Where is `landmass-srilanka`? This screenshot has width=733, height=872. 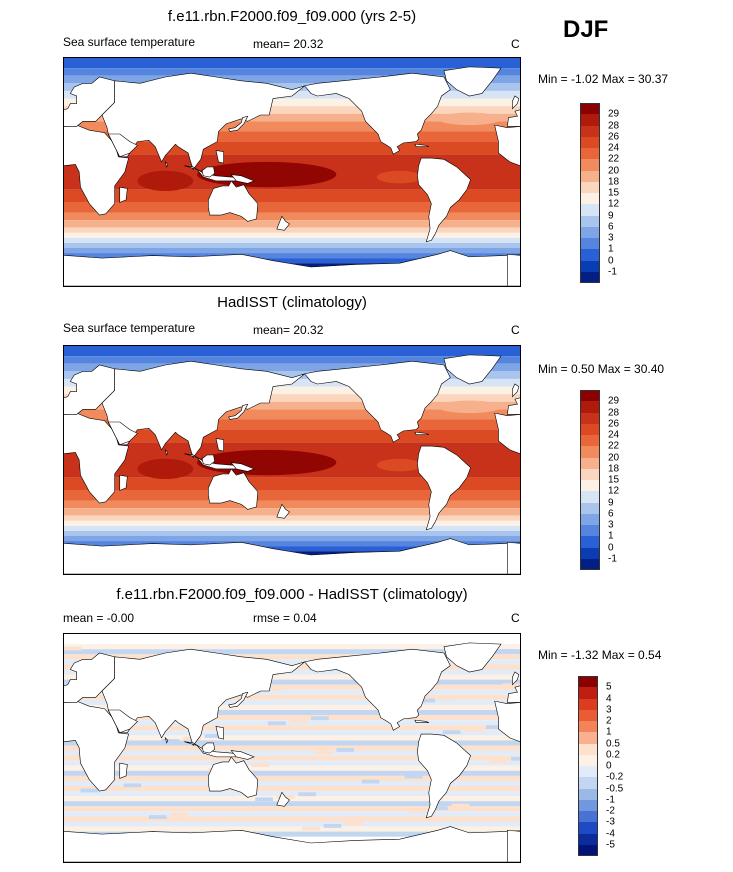 landmass-srilanka is located at coordinates (166, 452).